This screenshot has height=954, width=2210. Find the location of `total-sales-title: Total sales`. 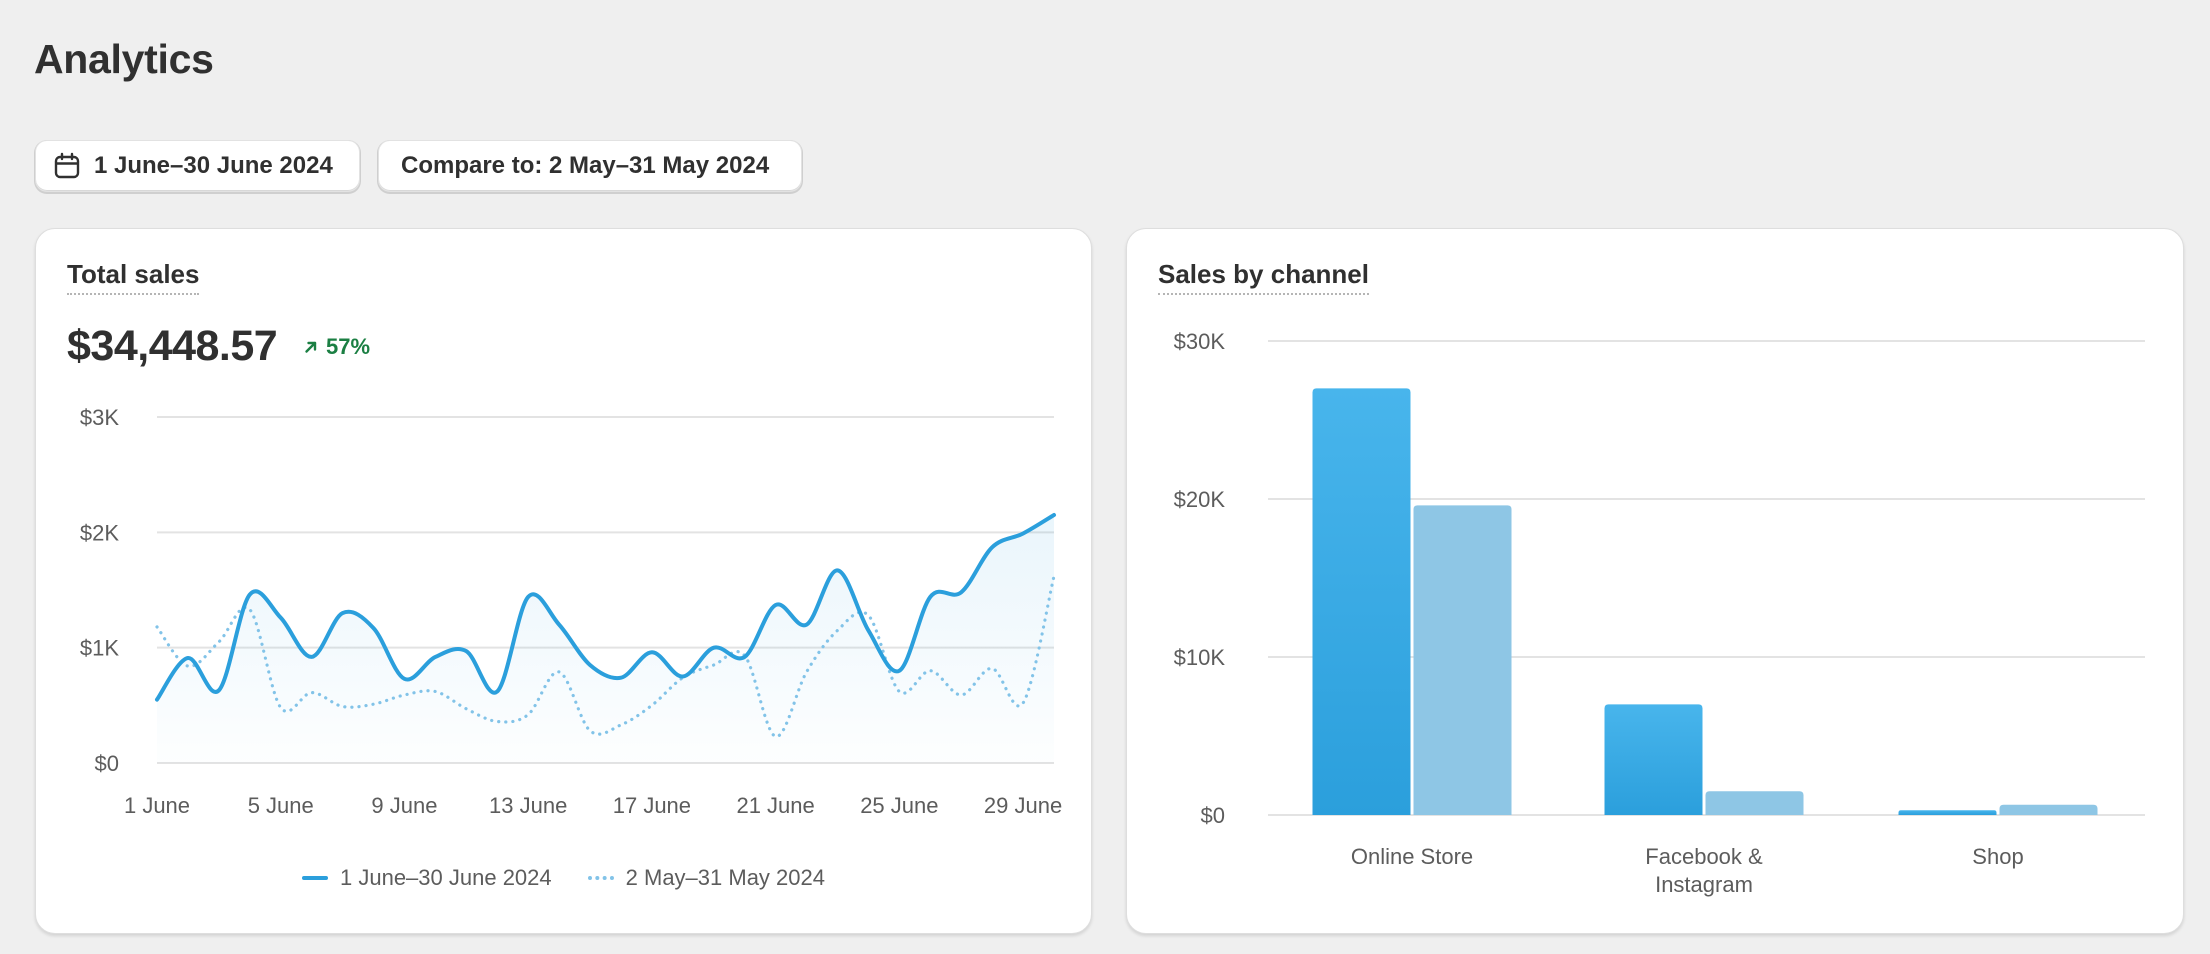

total-sales-title: Total sales is located at coordinates (133, 277).